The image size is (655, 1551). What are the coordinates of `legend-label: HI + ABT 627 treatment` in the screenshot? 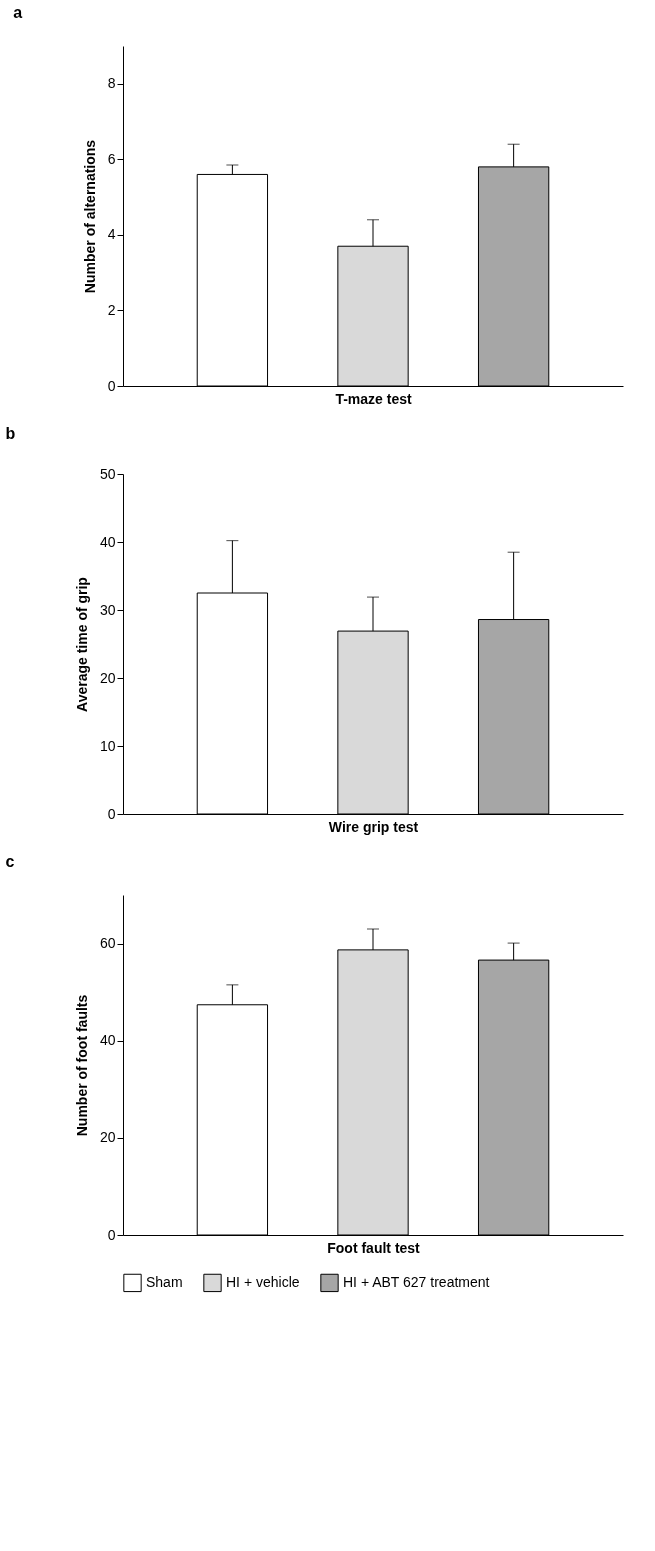 It's located at (416, 1281).